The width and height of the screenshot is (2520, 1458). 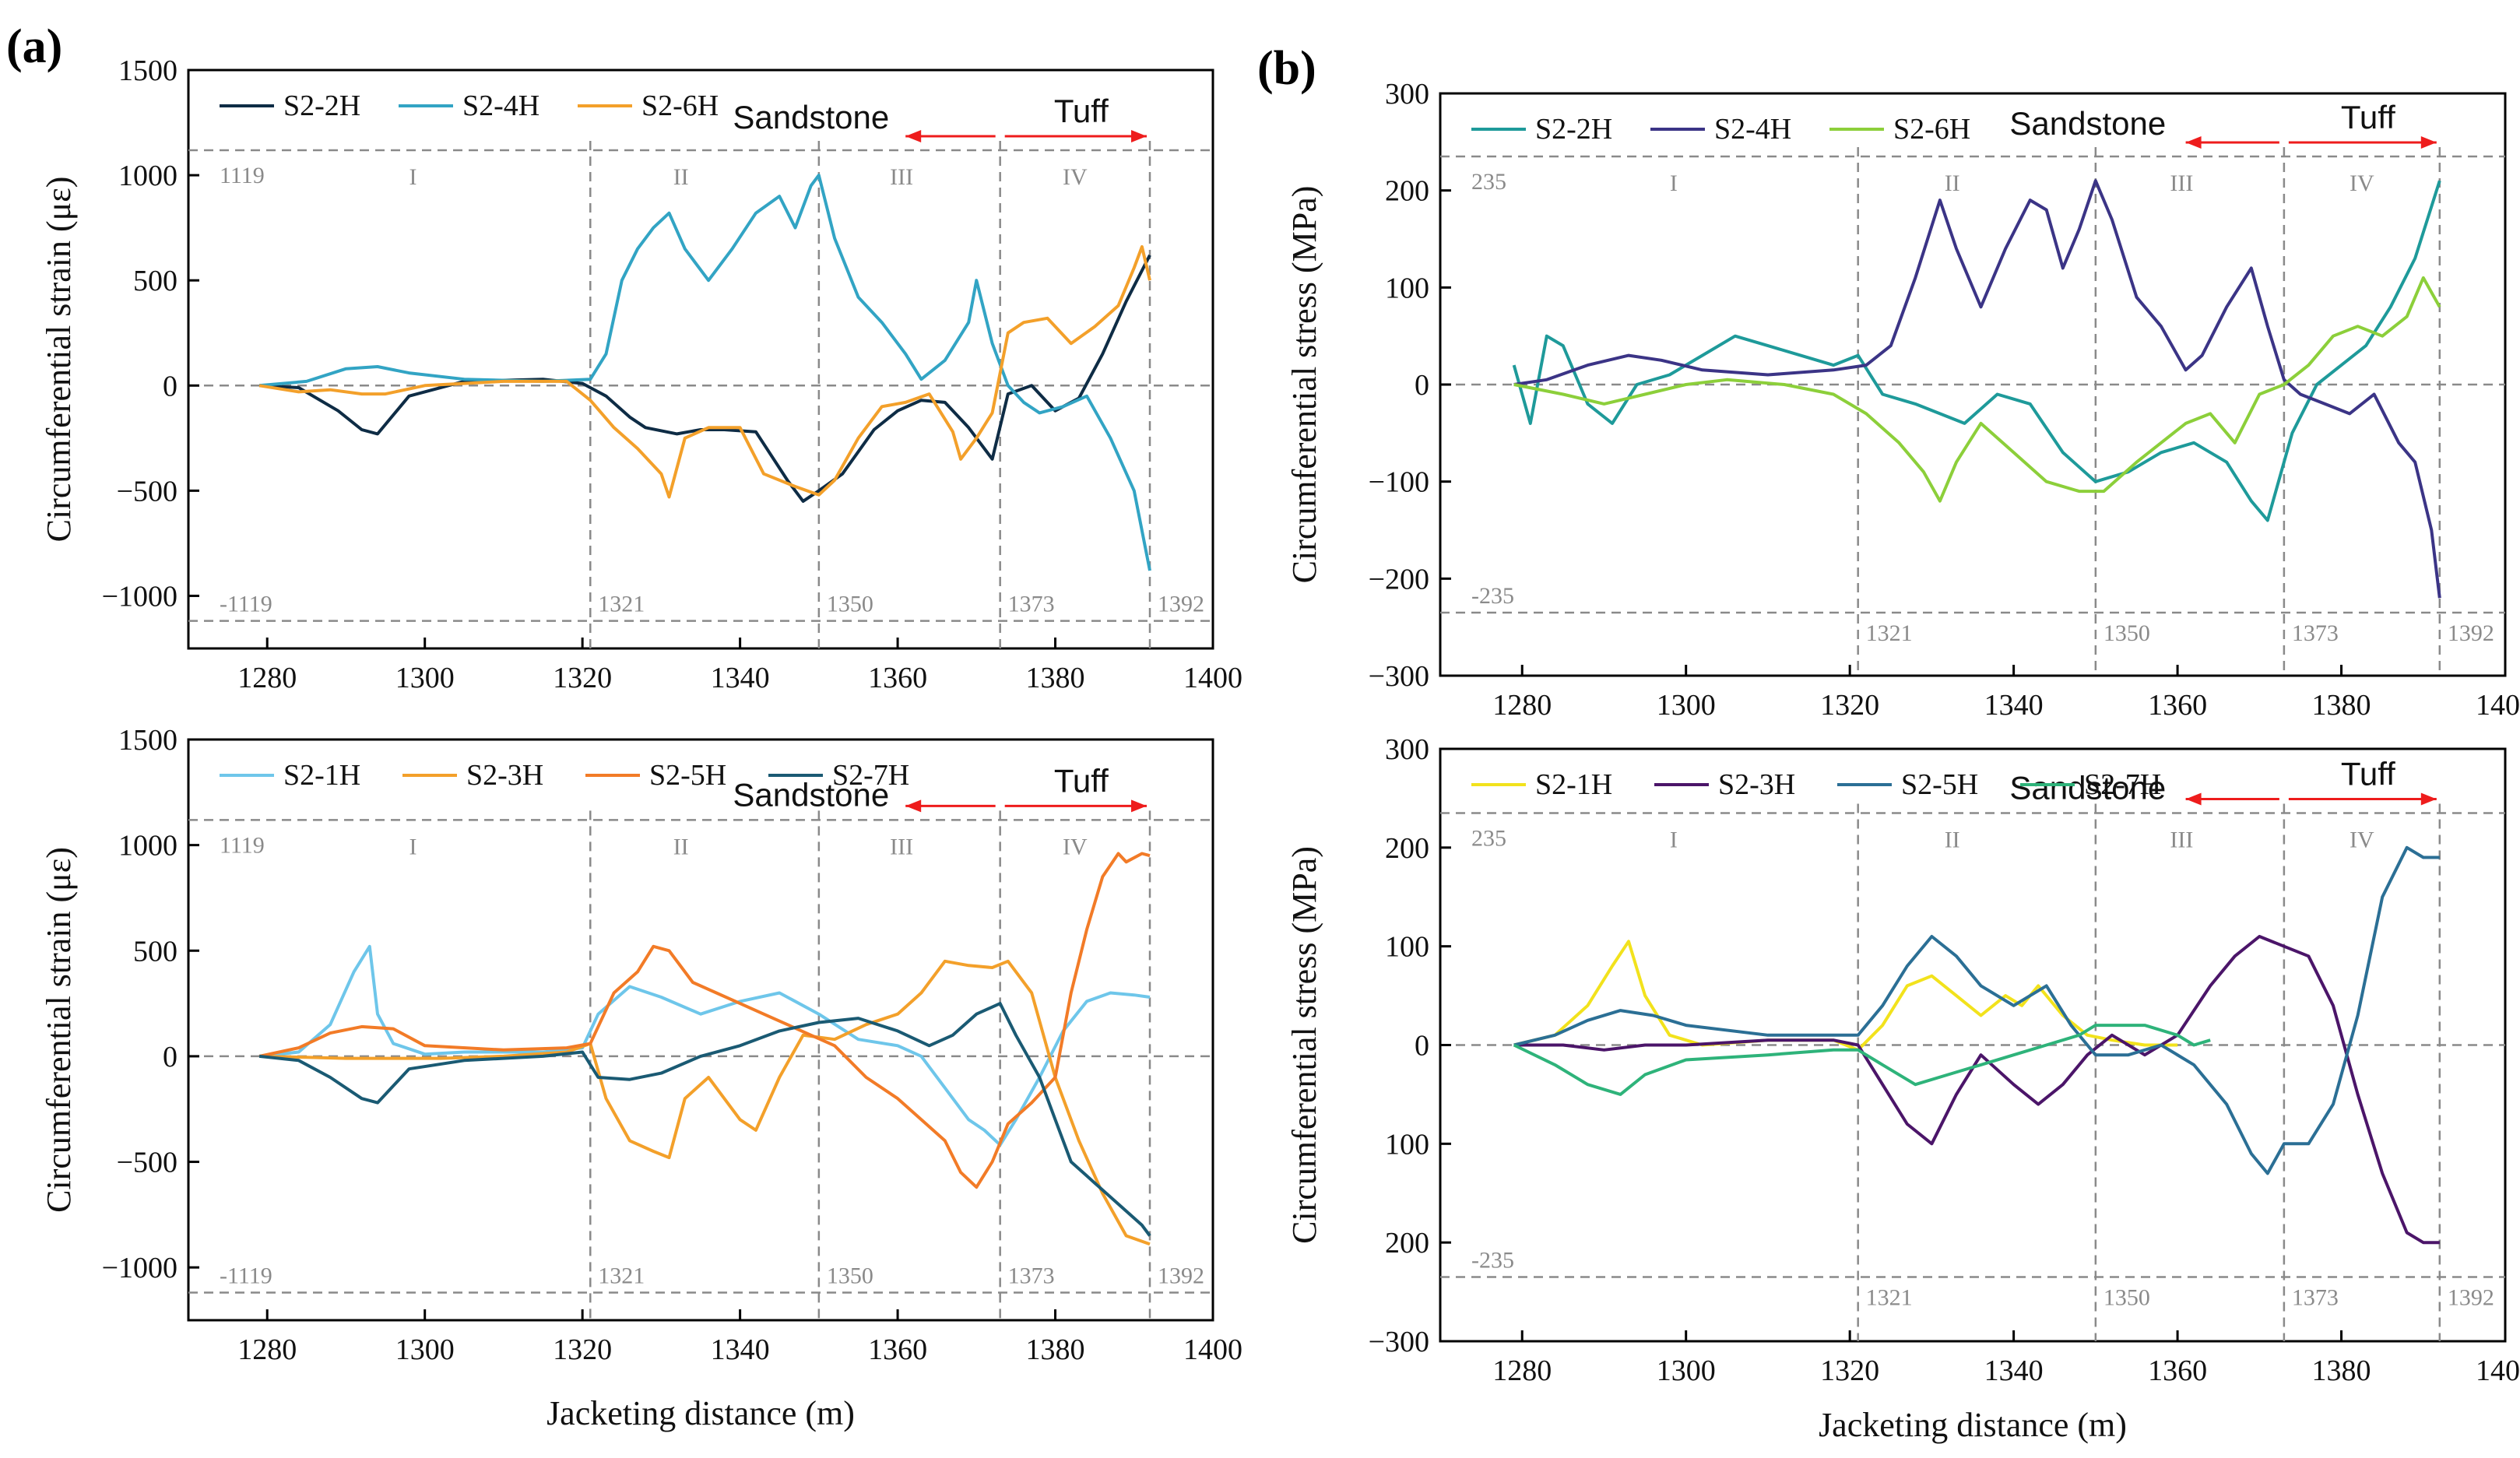 I want to click on series-line-s2-7h, so click(x=1862, y=1060).